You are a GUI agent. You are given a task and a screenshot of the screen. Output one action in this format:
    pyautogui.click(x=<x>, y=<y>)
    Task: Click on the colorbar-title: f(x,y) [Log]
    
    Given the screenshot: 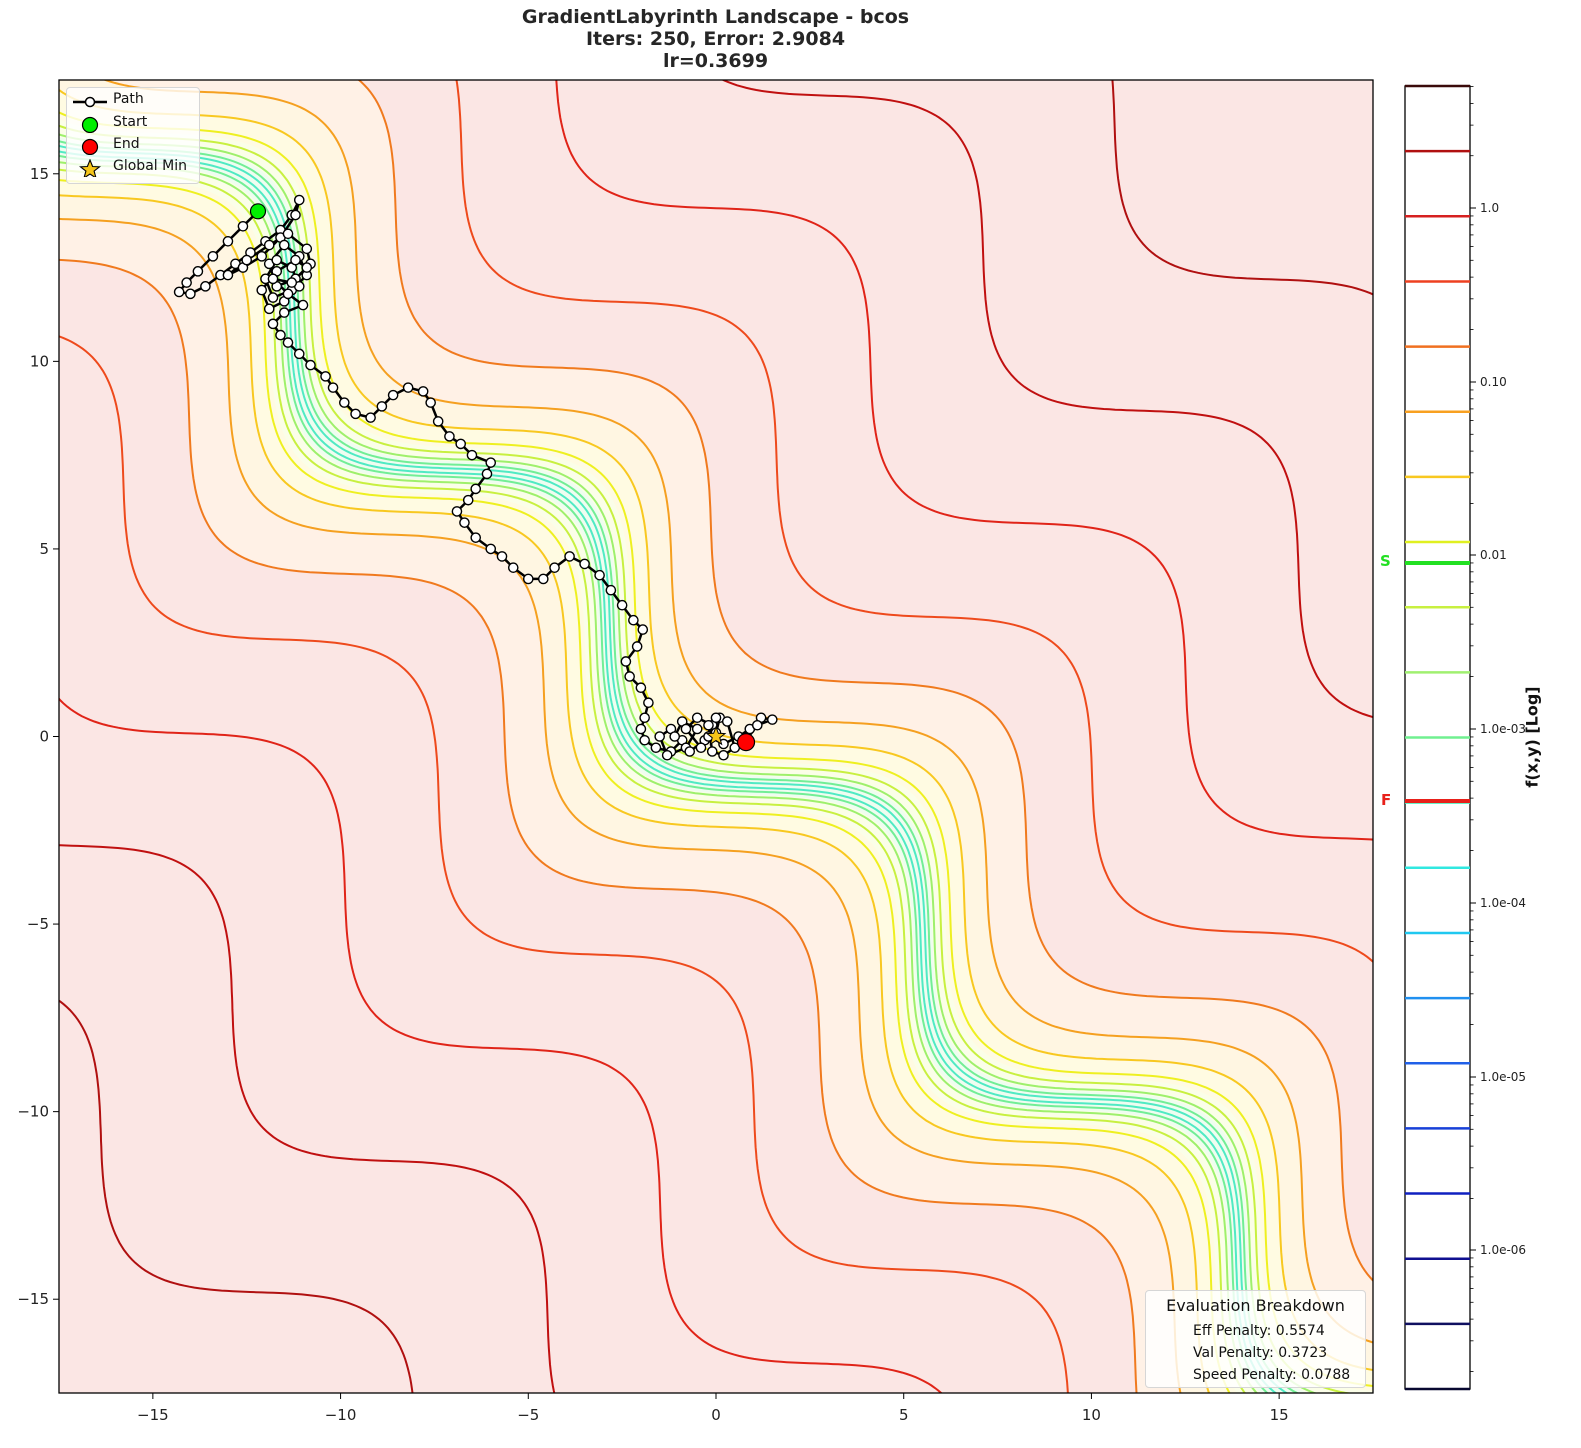 What is the action you would take?
    pyautogui.click(x=1532, y=737)
    